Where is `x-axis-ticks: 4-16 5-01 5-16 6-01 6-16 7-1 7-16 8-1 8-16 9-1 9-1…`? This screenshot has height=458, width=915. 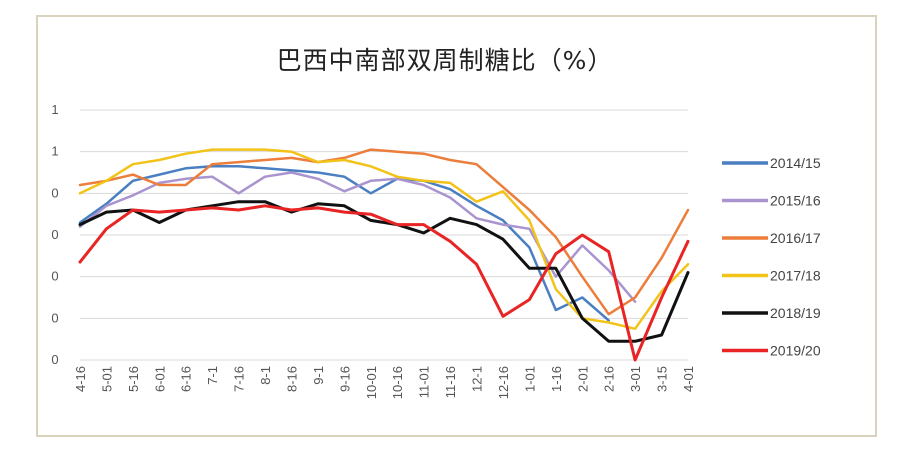 x-axis-ticks: 4-16 5-01 5-16 6-01 6-16 7-1 7-16 8-1 8-16 9-1 9-1… is located at coordinates (384, 382).